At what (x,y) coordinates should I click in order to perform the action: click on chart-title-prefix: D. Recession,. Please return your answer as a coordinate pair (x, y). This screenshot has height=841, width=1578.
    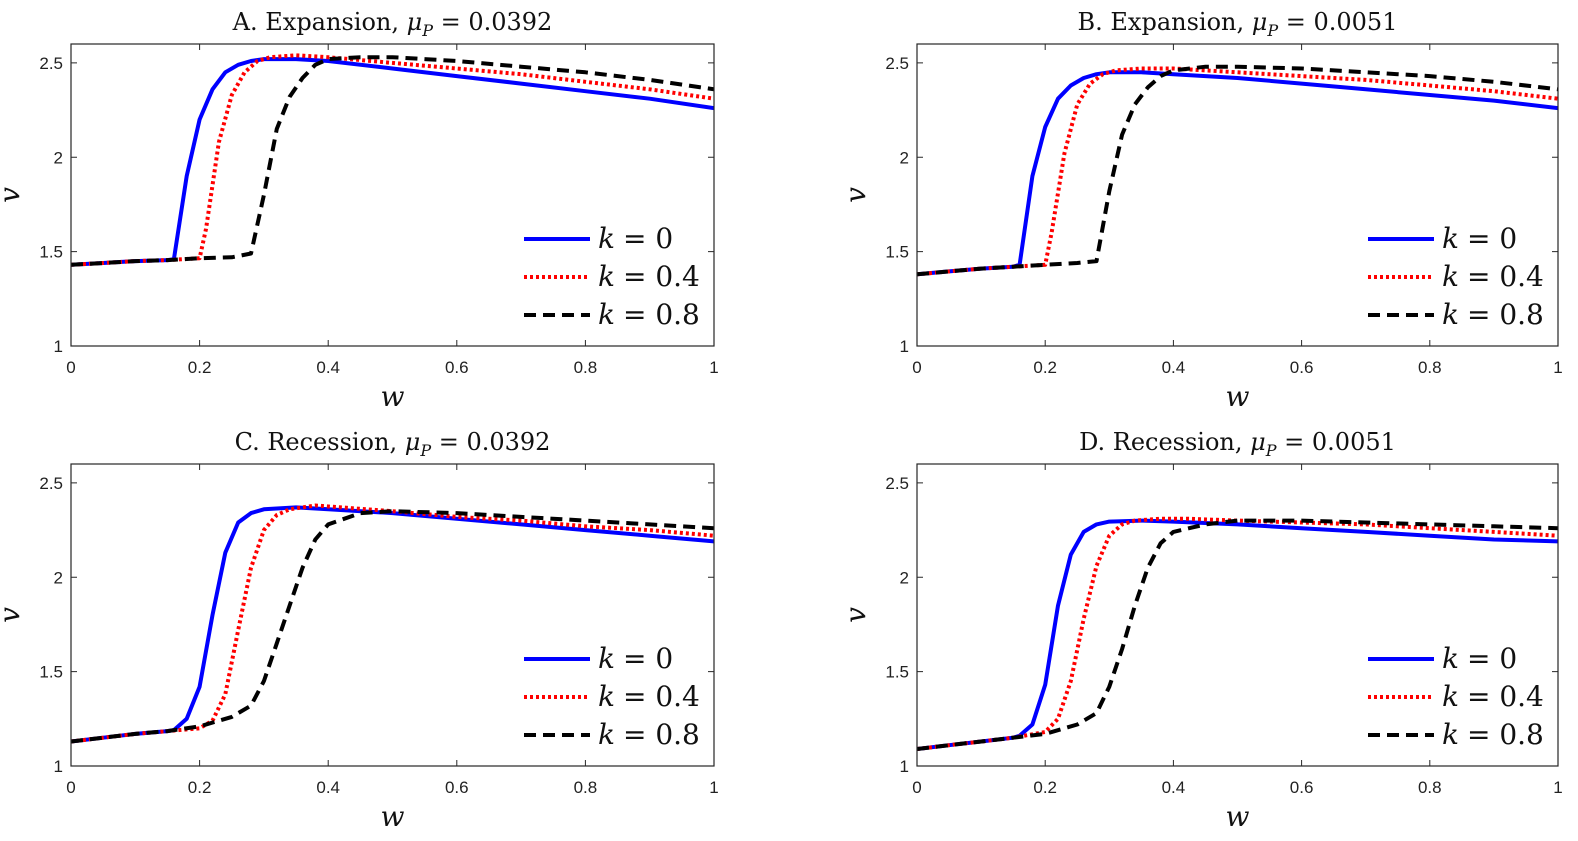
    Looking at the image, I should click on (1164, 442).